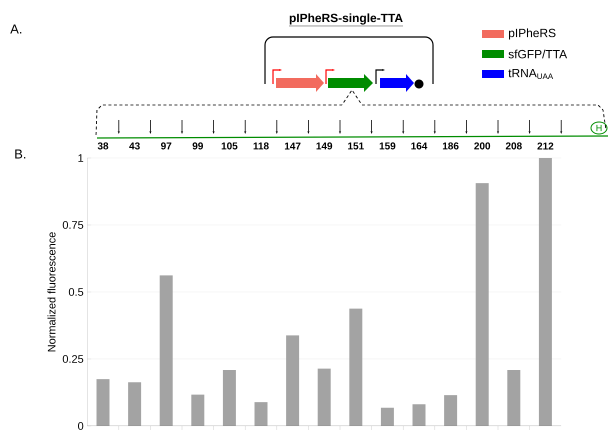  I want to click on y-tick-label: 0, so click(81, 426).